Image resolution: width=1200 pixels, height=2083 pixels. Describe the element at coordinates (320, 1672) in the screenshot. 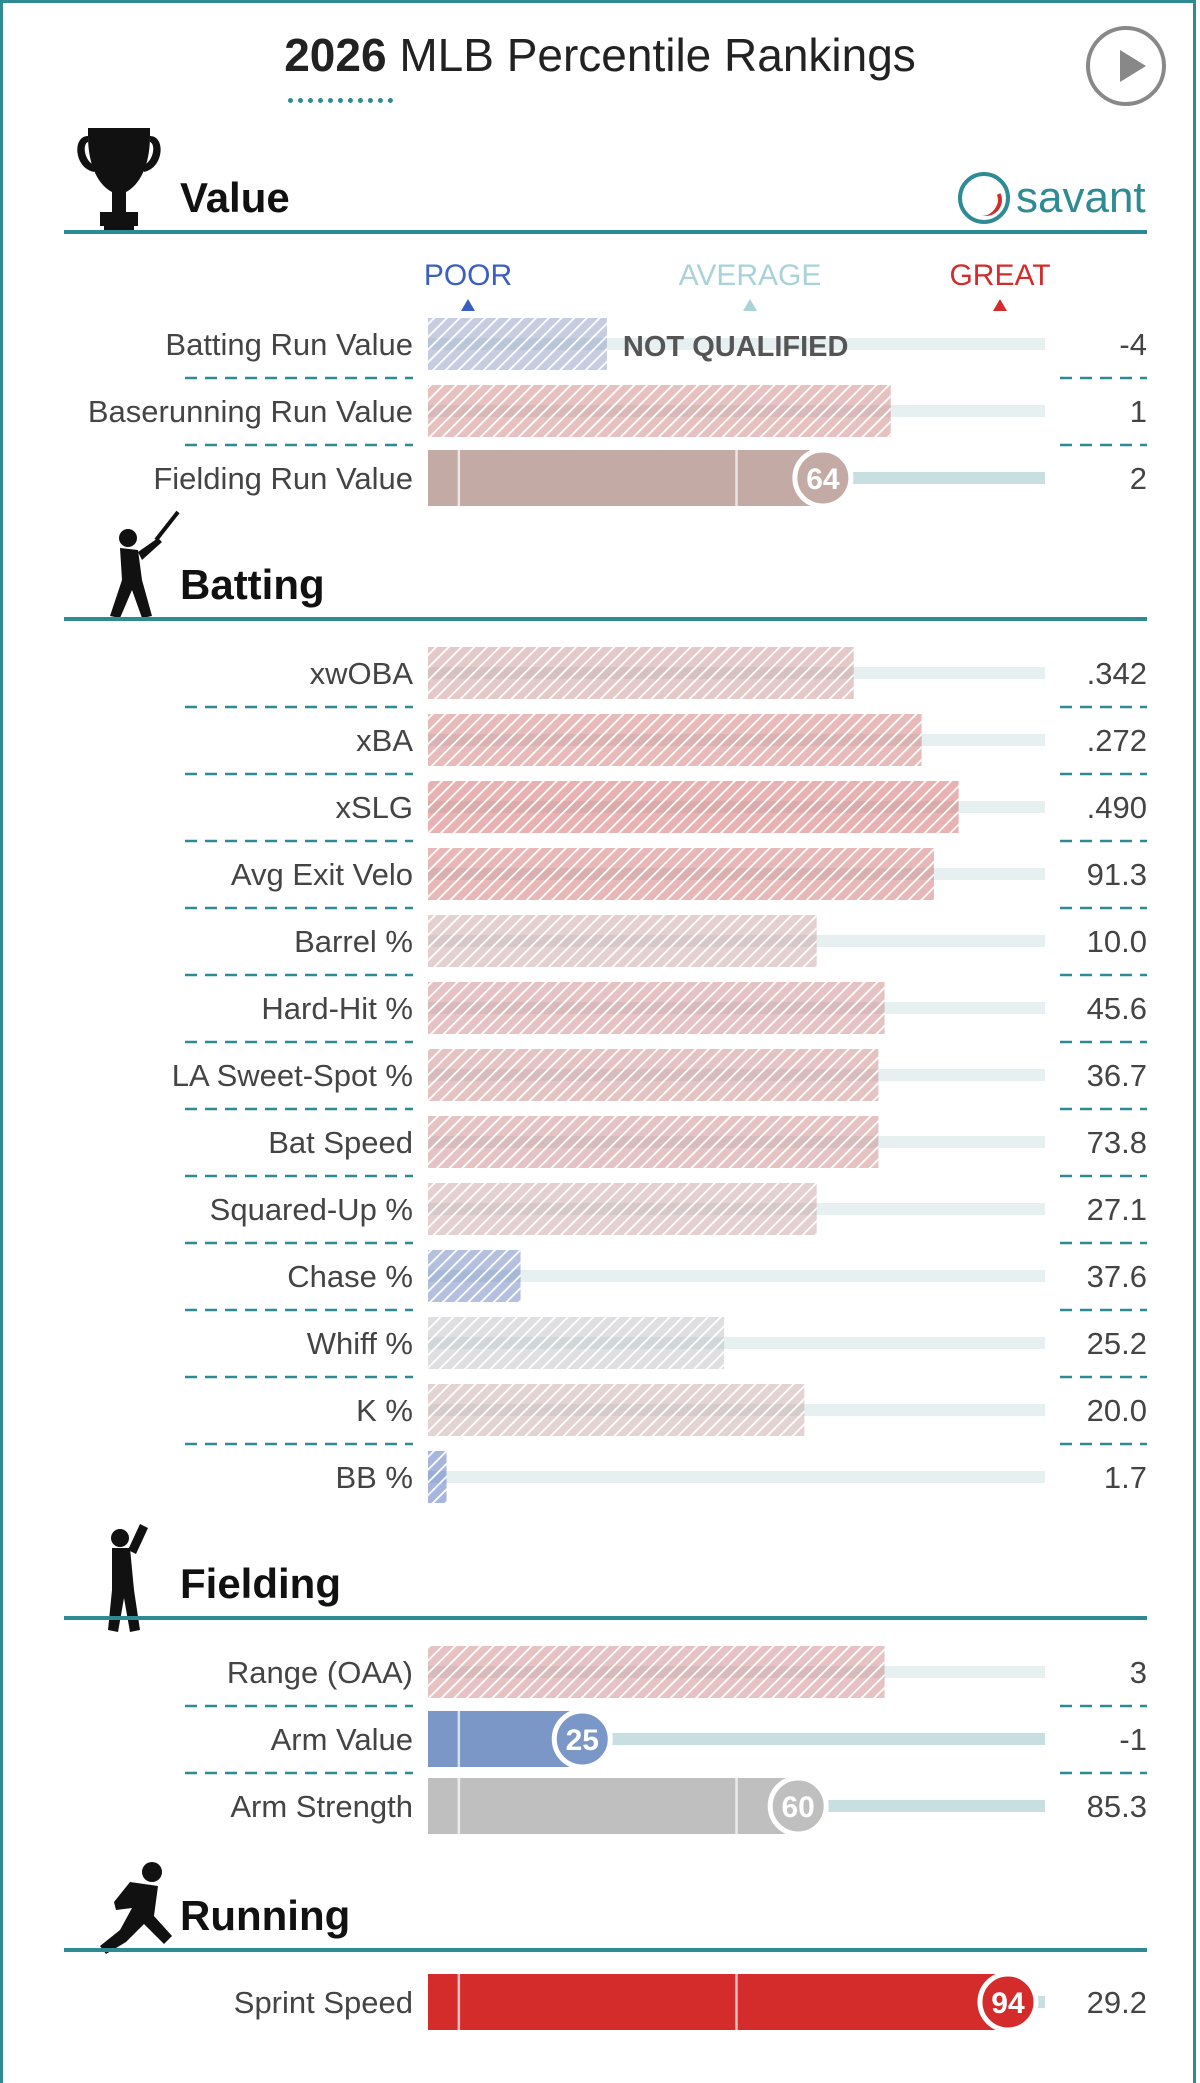

I see `metric-label-range-oaa: Range (OAA)` at that location.